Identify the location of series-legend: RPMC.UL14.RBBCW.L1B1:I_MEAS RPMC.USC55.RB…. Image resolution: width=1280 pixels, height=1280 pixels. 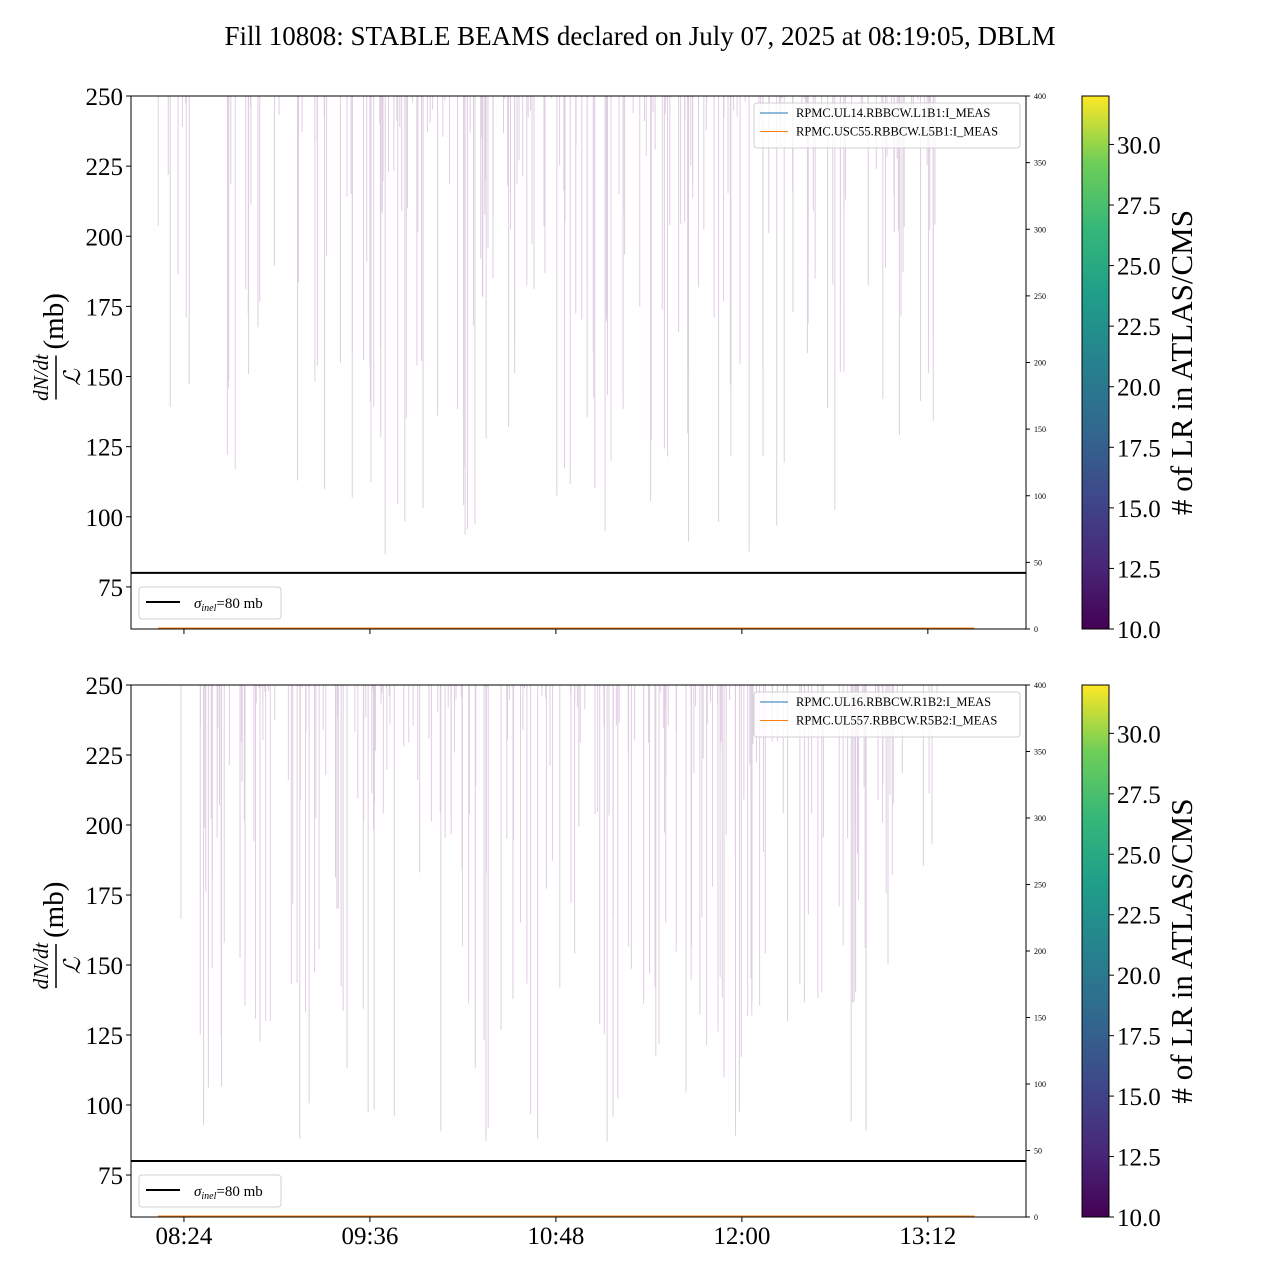
(887, 125).